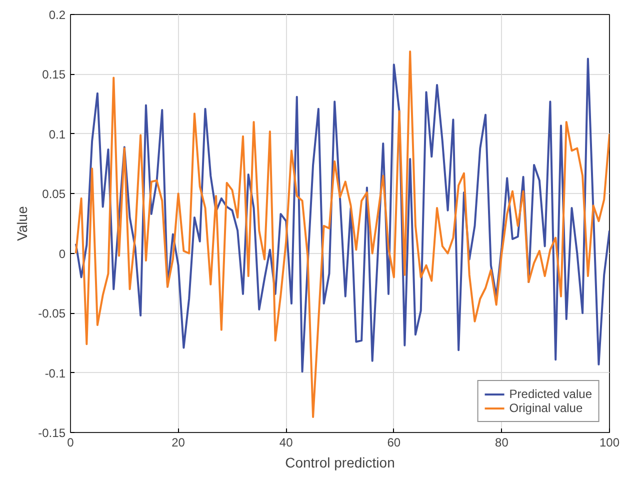  I want to click on y-tick-label: 0.15, so click(54, 75).